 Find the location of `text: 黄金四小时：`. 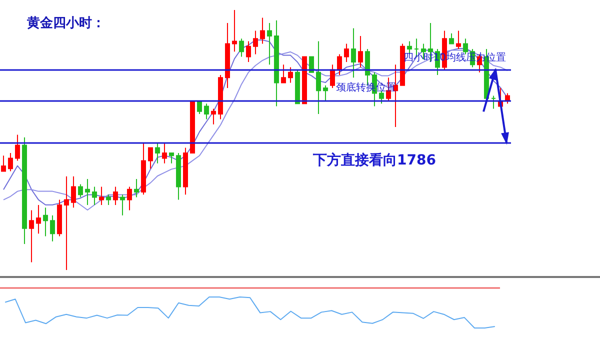

text: 黄金四小时： is located at coordinates (65, 23).